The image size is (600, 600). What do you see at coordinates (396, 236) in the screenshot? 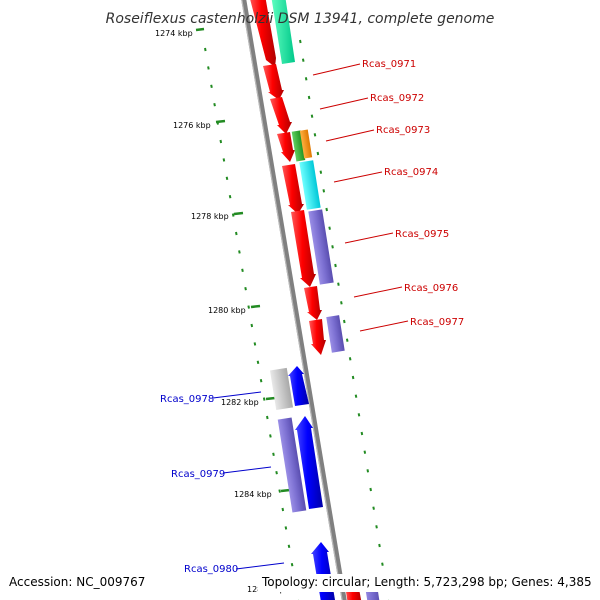
I see `gene-label-rcas-0975: Rcas_0975` at bounding box center [396, 236].